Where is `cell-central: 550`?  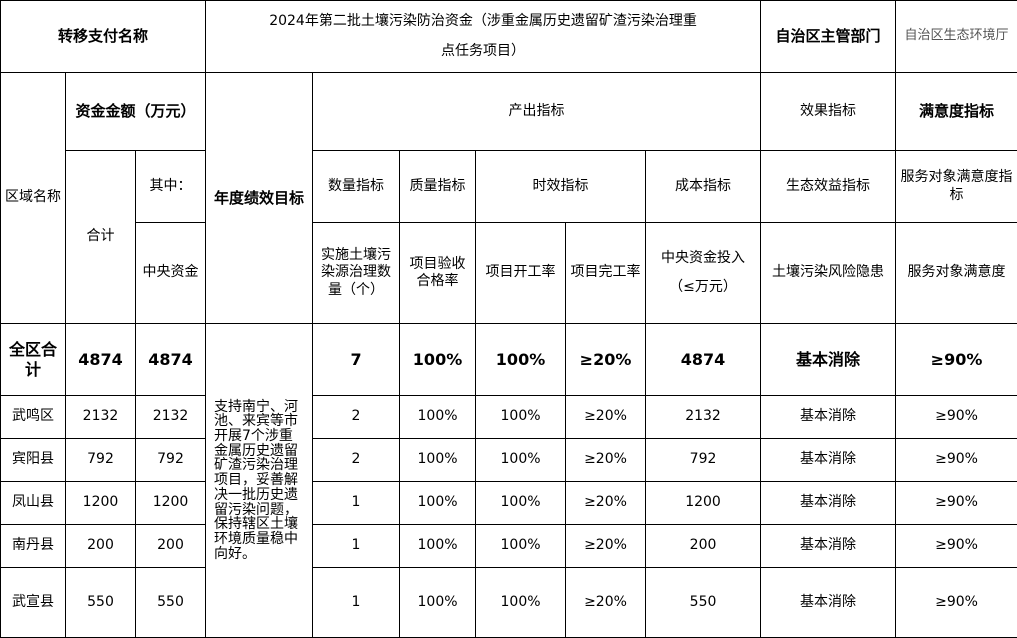
cell-central: 550 is located at coordinates (170, 602).